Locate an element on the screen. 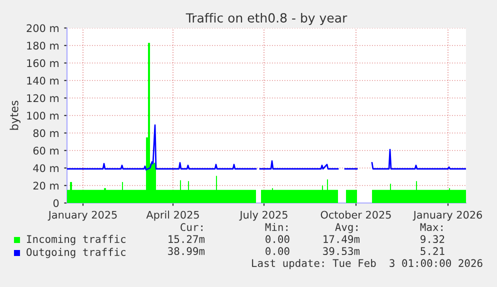 Image resolution: width=497 pixels, height=287 pixels. text: 15.27m is located at coordinates (186, 239).